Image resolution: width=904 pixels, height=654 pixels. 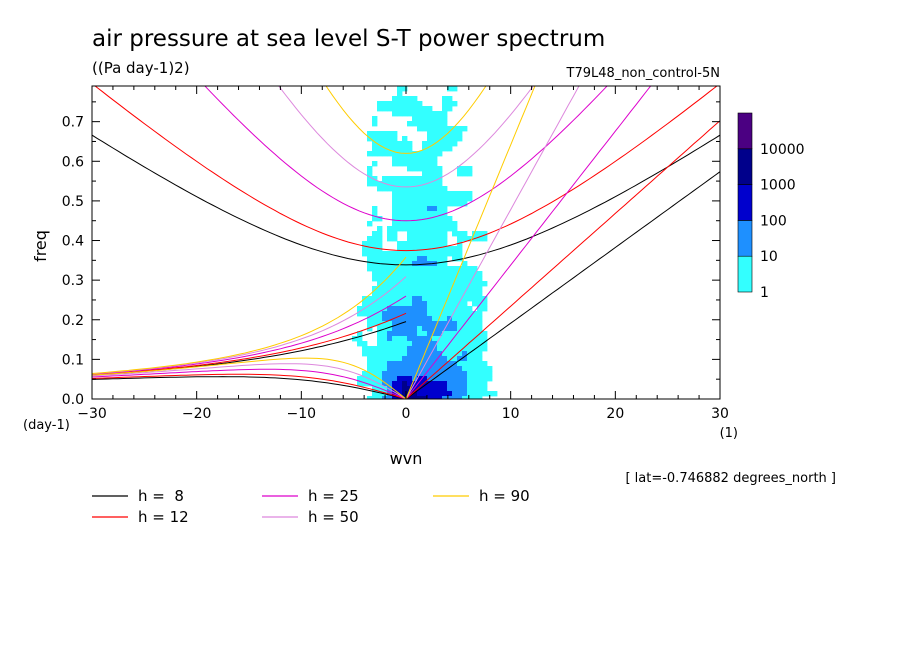 I want to click on colorbar-label: 10, so click(x=769, y=257).